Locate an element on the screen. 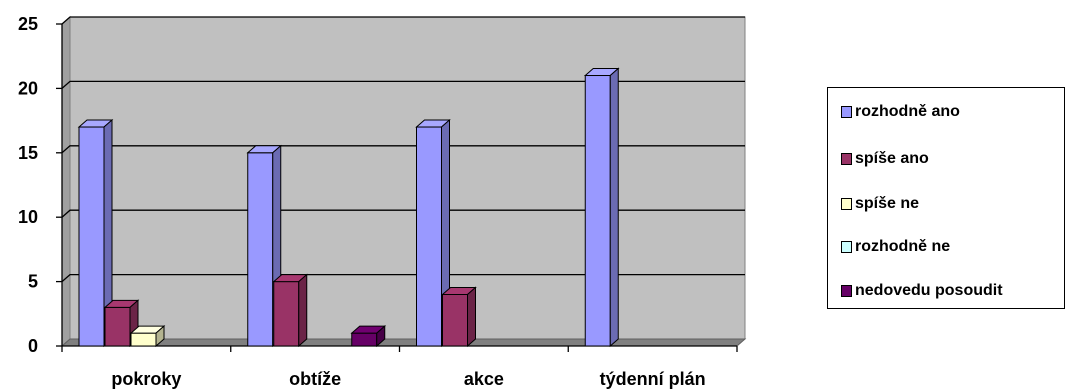 This screenshot has height=389, width=1071. bar-nedovedu-posoudit-obtíže is located at coordinates (368, 336).